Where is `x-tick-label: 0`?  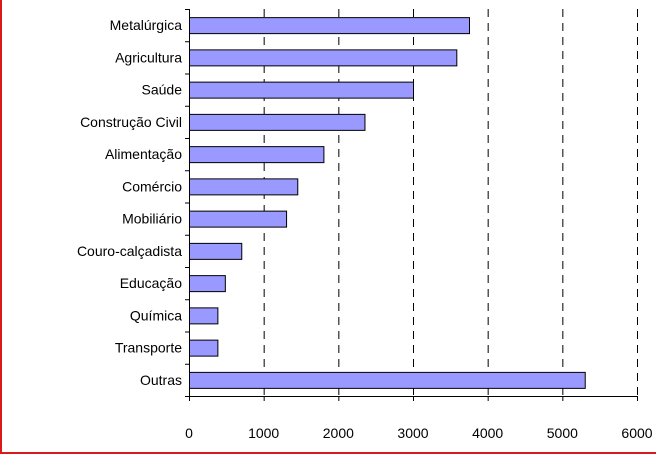
x-tick-label: 0 is located at coordinates (189, 433).